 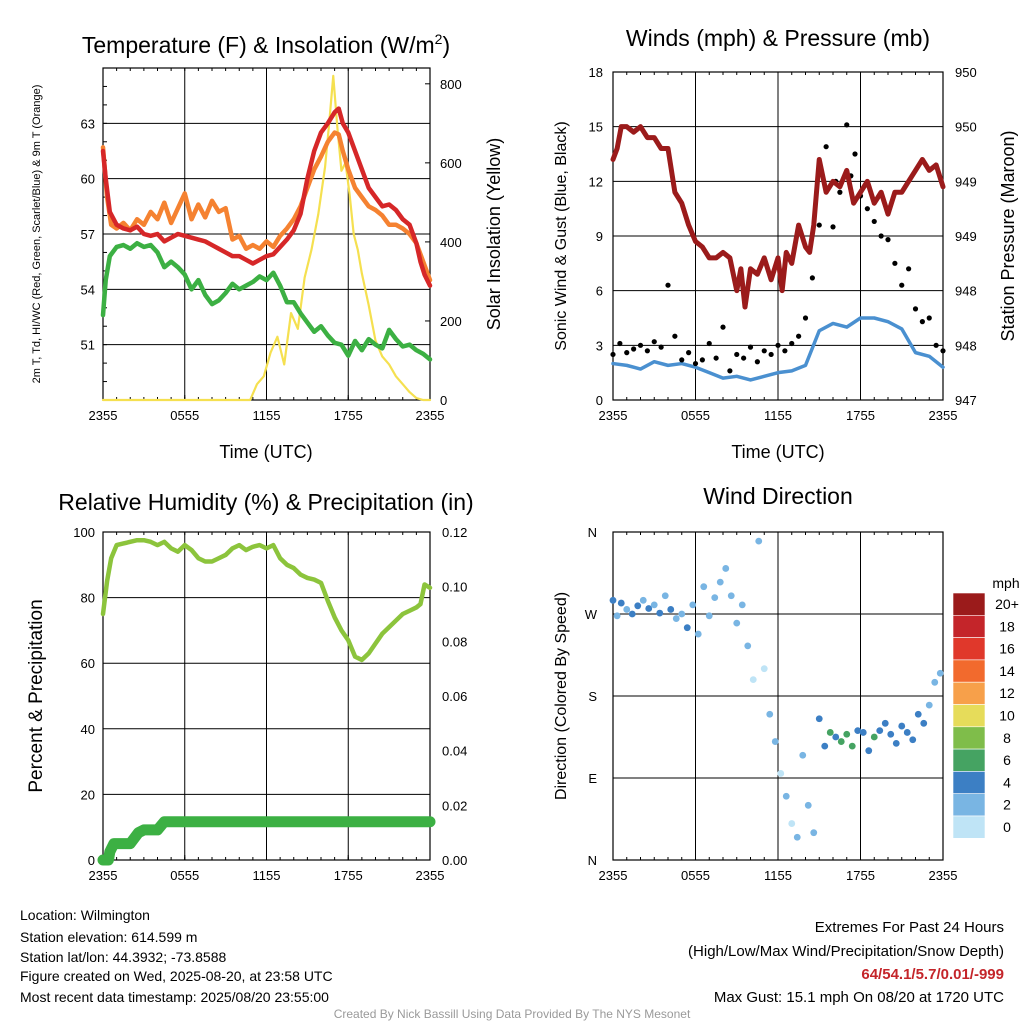 I want to click on y-tick-label-left: 57, so click(x=88, y=234).